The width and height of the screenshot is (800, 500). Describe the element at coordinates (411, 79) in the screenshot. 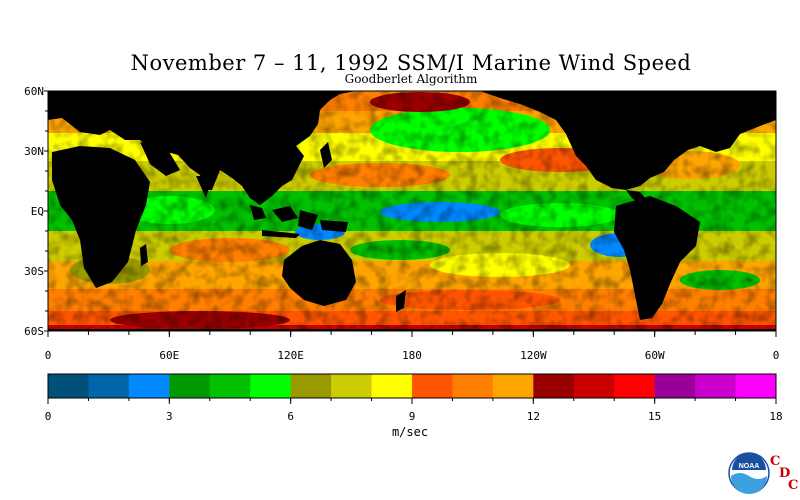

I see `map-subtitle: Goodberlet Algorithm` at that location.